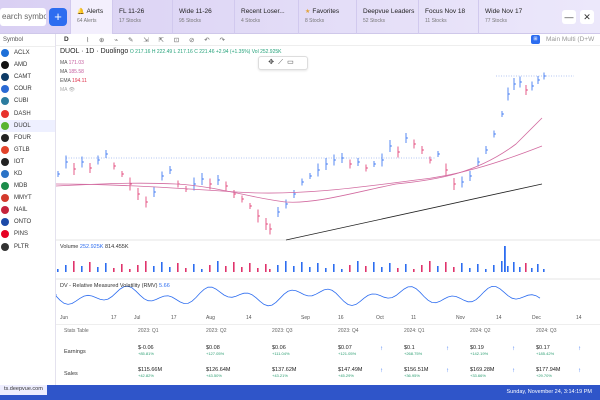 Image resolution: width=600 pixels, height=400 pixels. Describe the element at coordinates (22, 137) in the screenshot. I see `sidebar-item-label: FOUR` at that location.